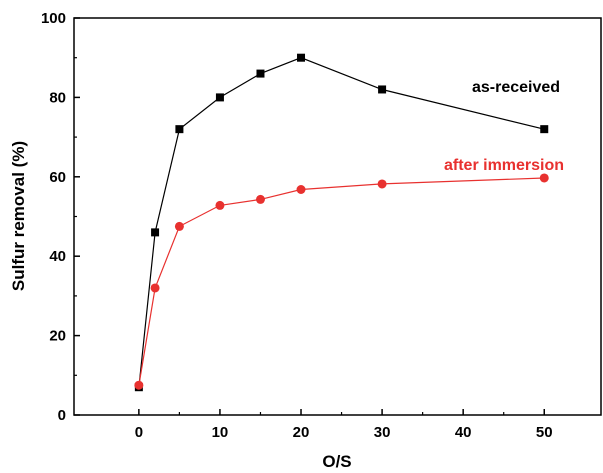  What do you see at coordinates (336, 461) in the screenshot?
I see `x-axis-title: O/S` at bounding box center [336, 461].